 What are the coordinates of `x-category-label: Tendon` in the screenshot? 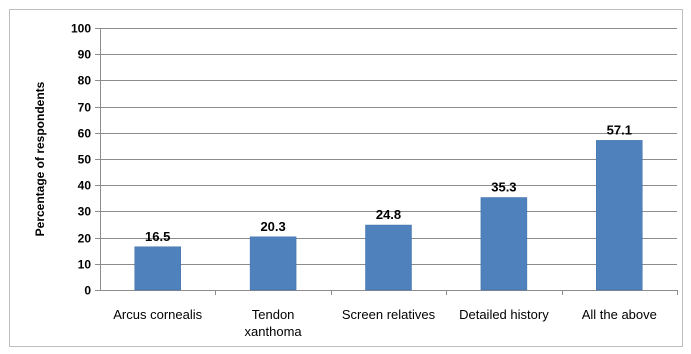 It's located at (273, 314).